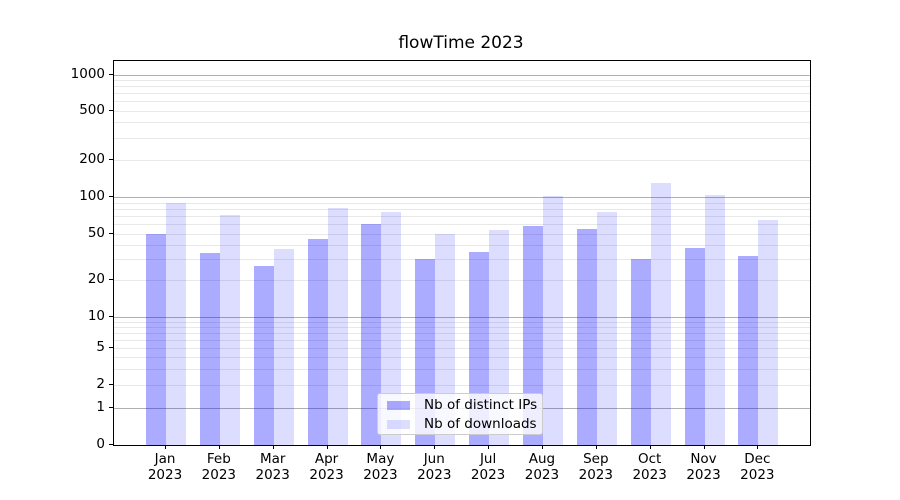 This screenshot has height=500, width=900. What do you see at coordinates (398, 405) in the screenshot?
I see `legend-swatch-distinct-ips` at bounding box center [398, 405].